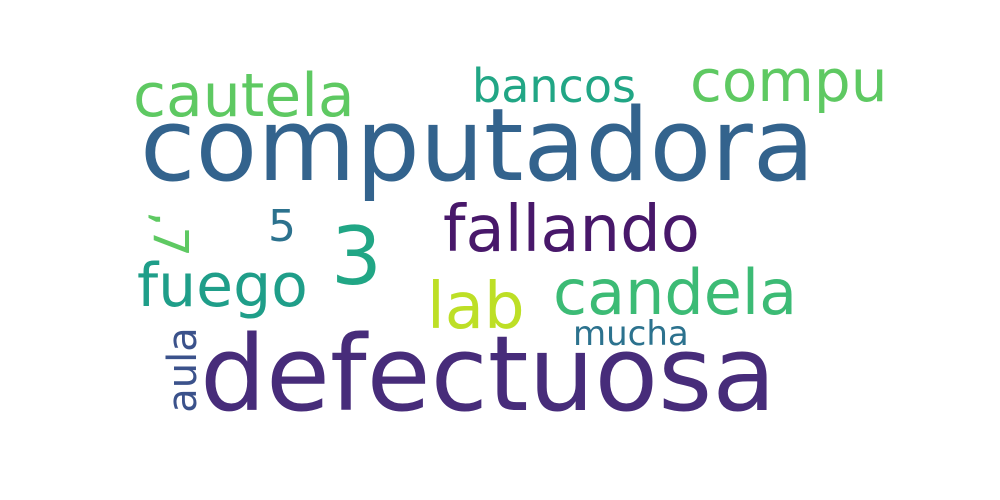 This screenshot has width=1000, height=500. I want to click on word-defectuosa: defectuosa, so click(488, 374).